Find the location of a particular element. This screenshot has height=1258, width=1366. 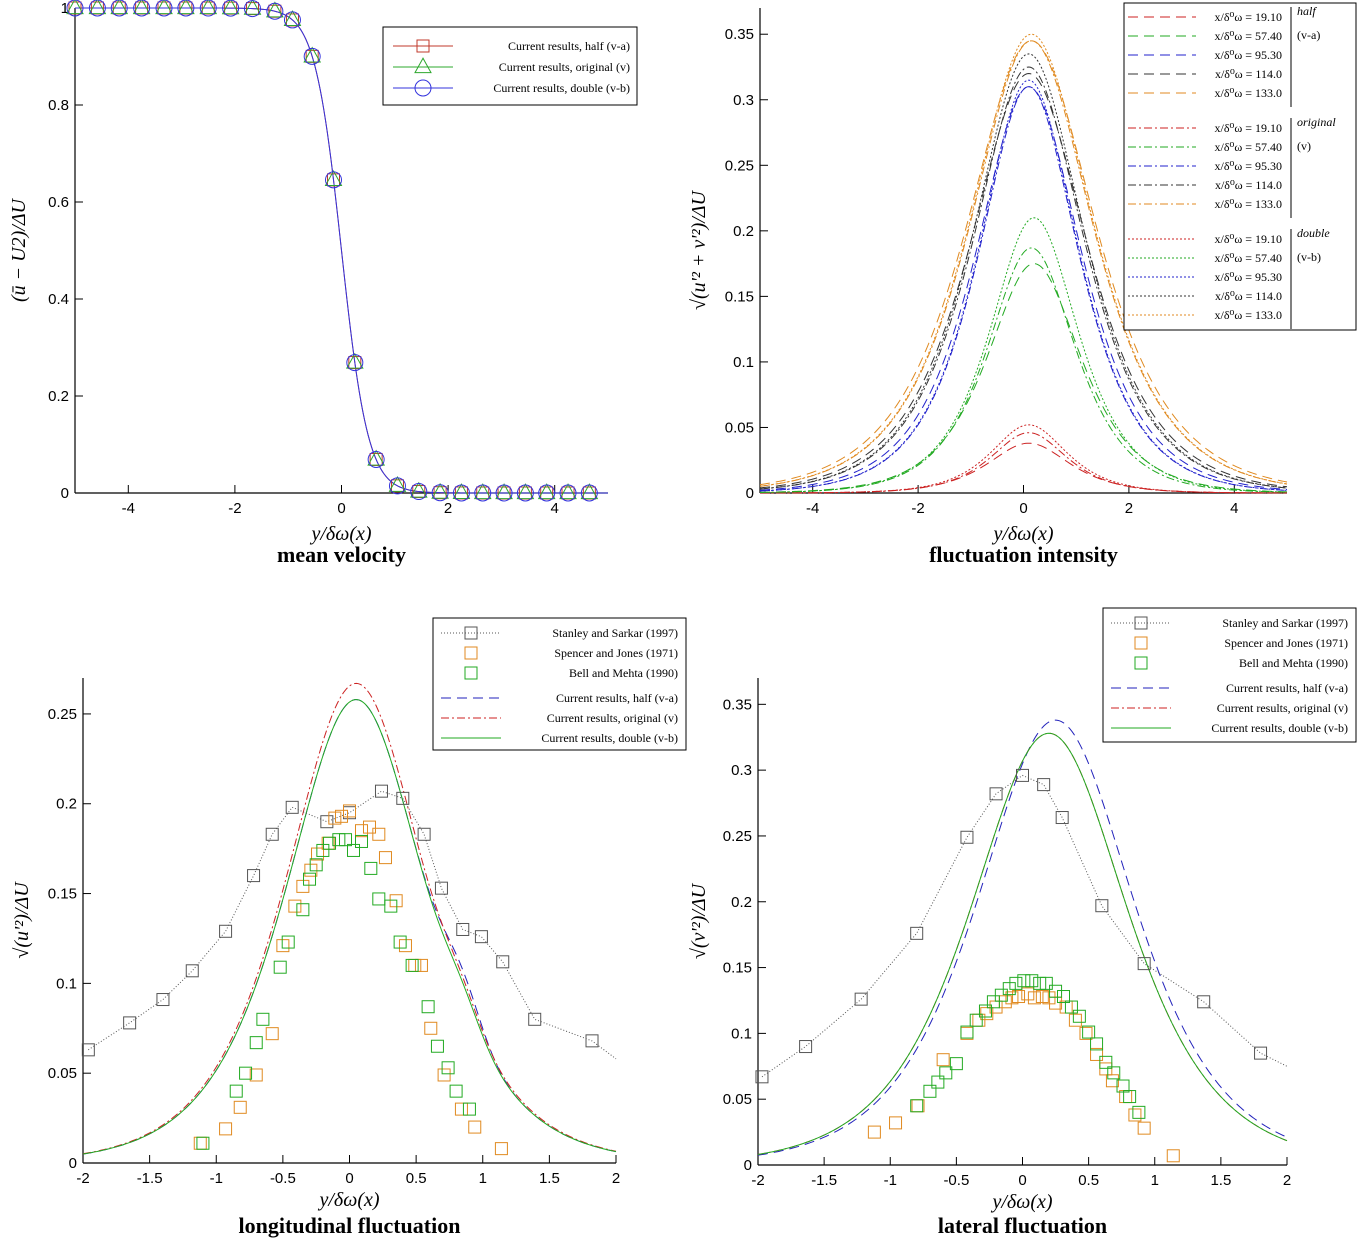

y-tick-label: 0.6 is located at coordinates (58, 202).